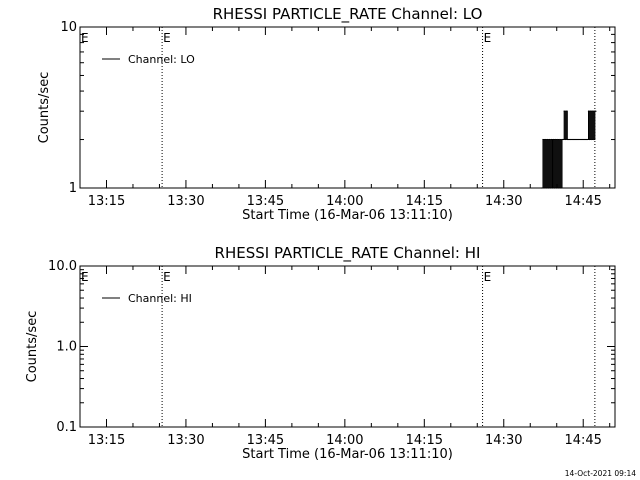 This screenshot has height=480, width=640. I want to click on legend: Channel: HI, so click(147, 298).